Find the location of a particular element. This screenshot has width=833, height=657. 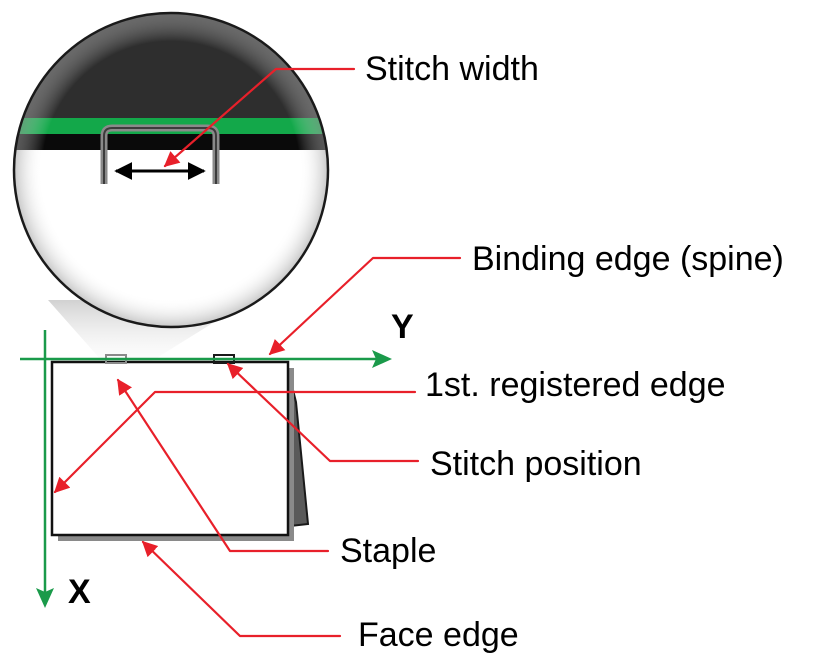

booklet-front-sheet is located at coordinates (170, 448).